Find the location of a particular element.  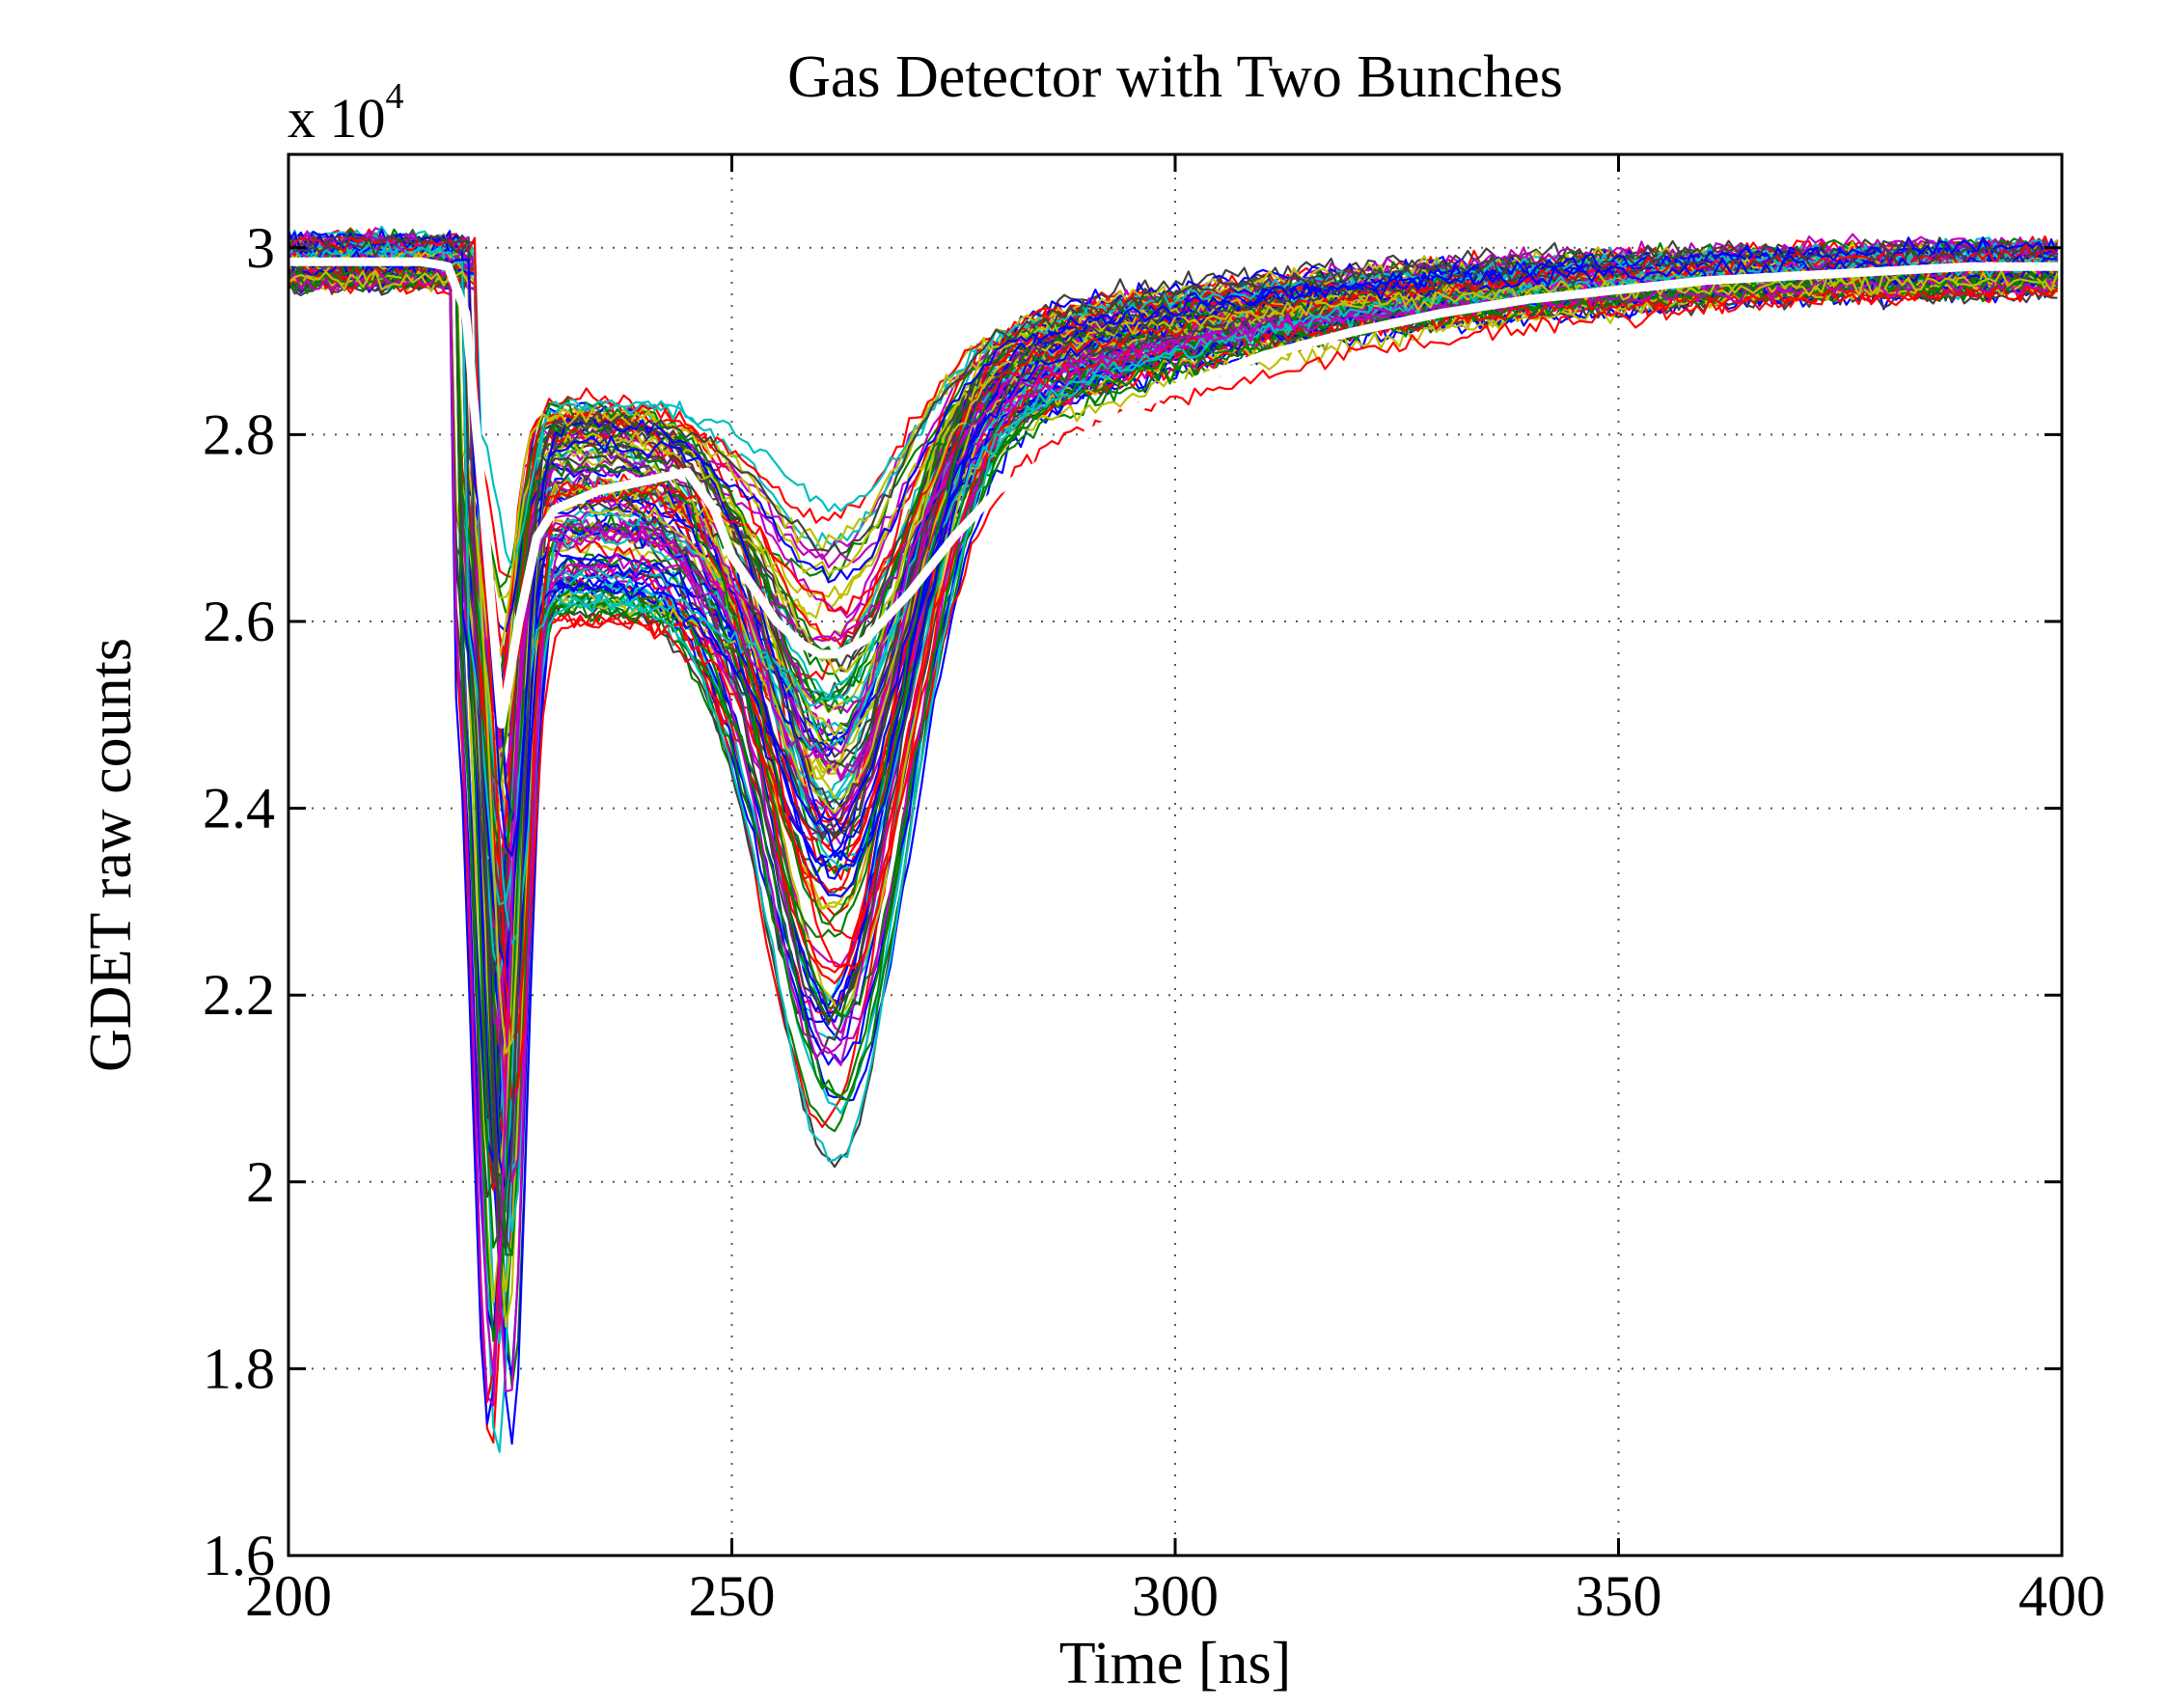

x-tick-label: 300 is located at coordinates (1175, 1596).